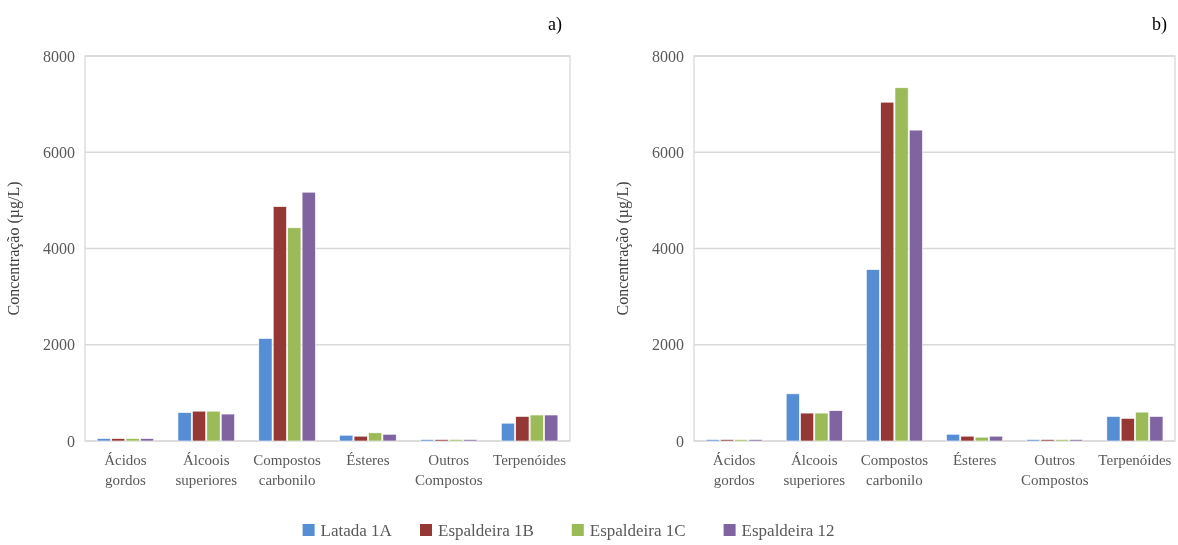 Image resolution: width=1178 pixels, height=545 pixels. What do you see at coordinates (1159, 24) in the screenshot?
I see `chart-title: b)` at bounding box center [1159, 24].